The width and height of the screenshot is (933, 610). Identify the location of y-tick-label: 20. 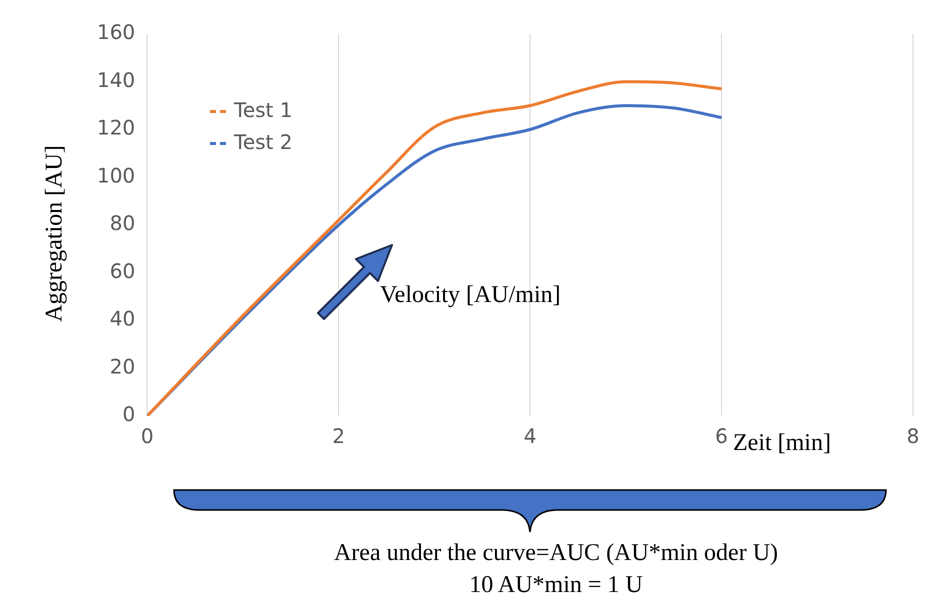
(123, 366).